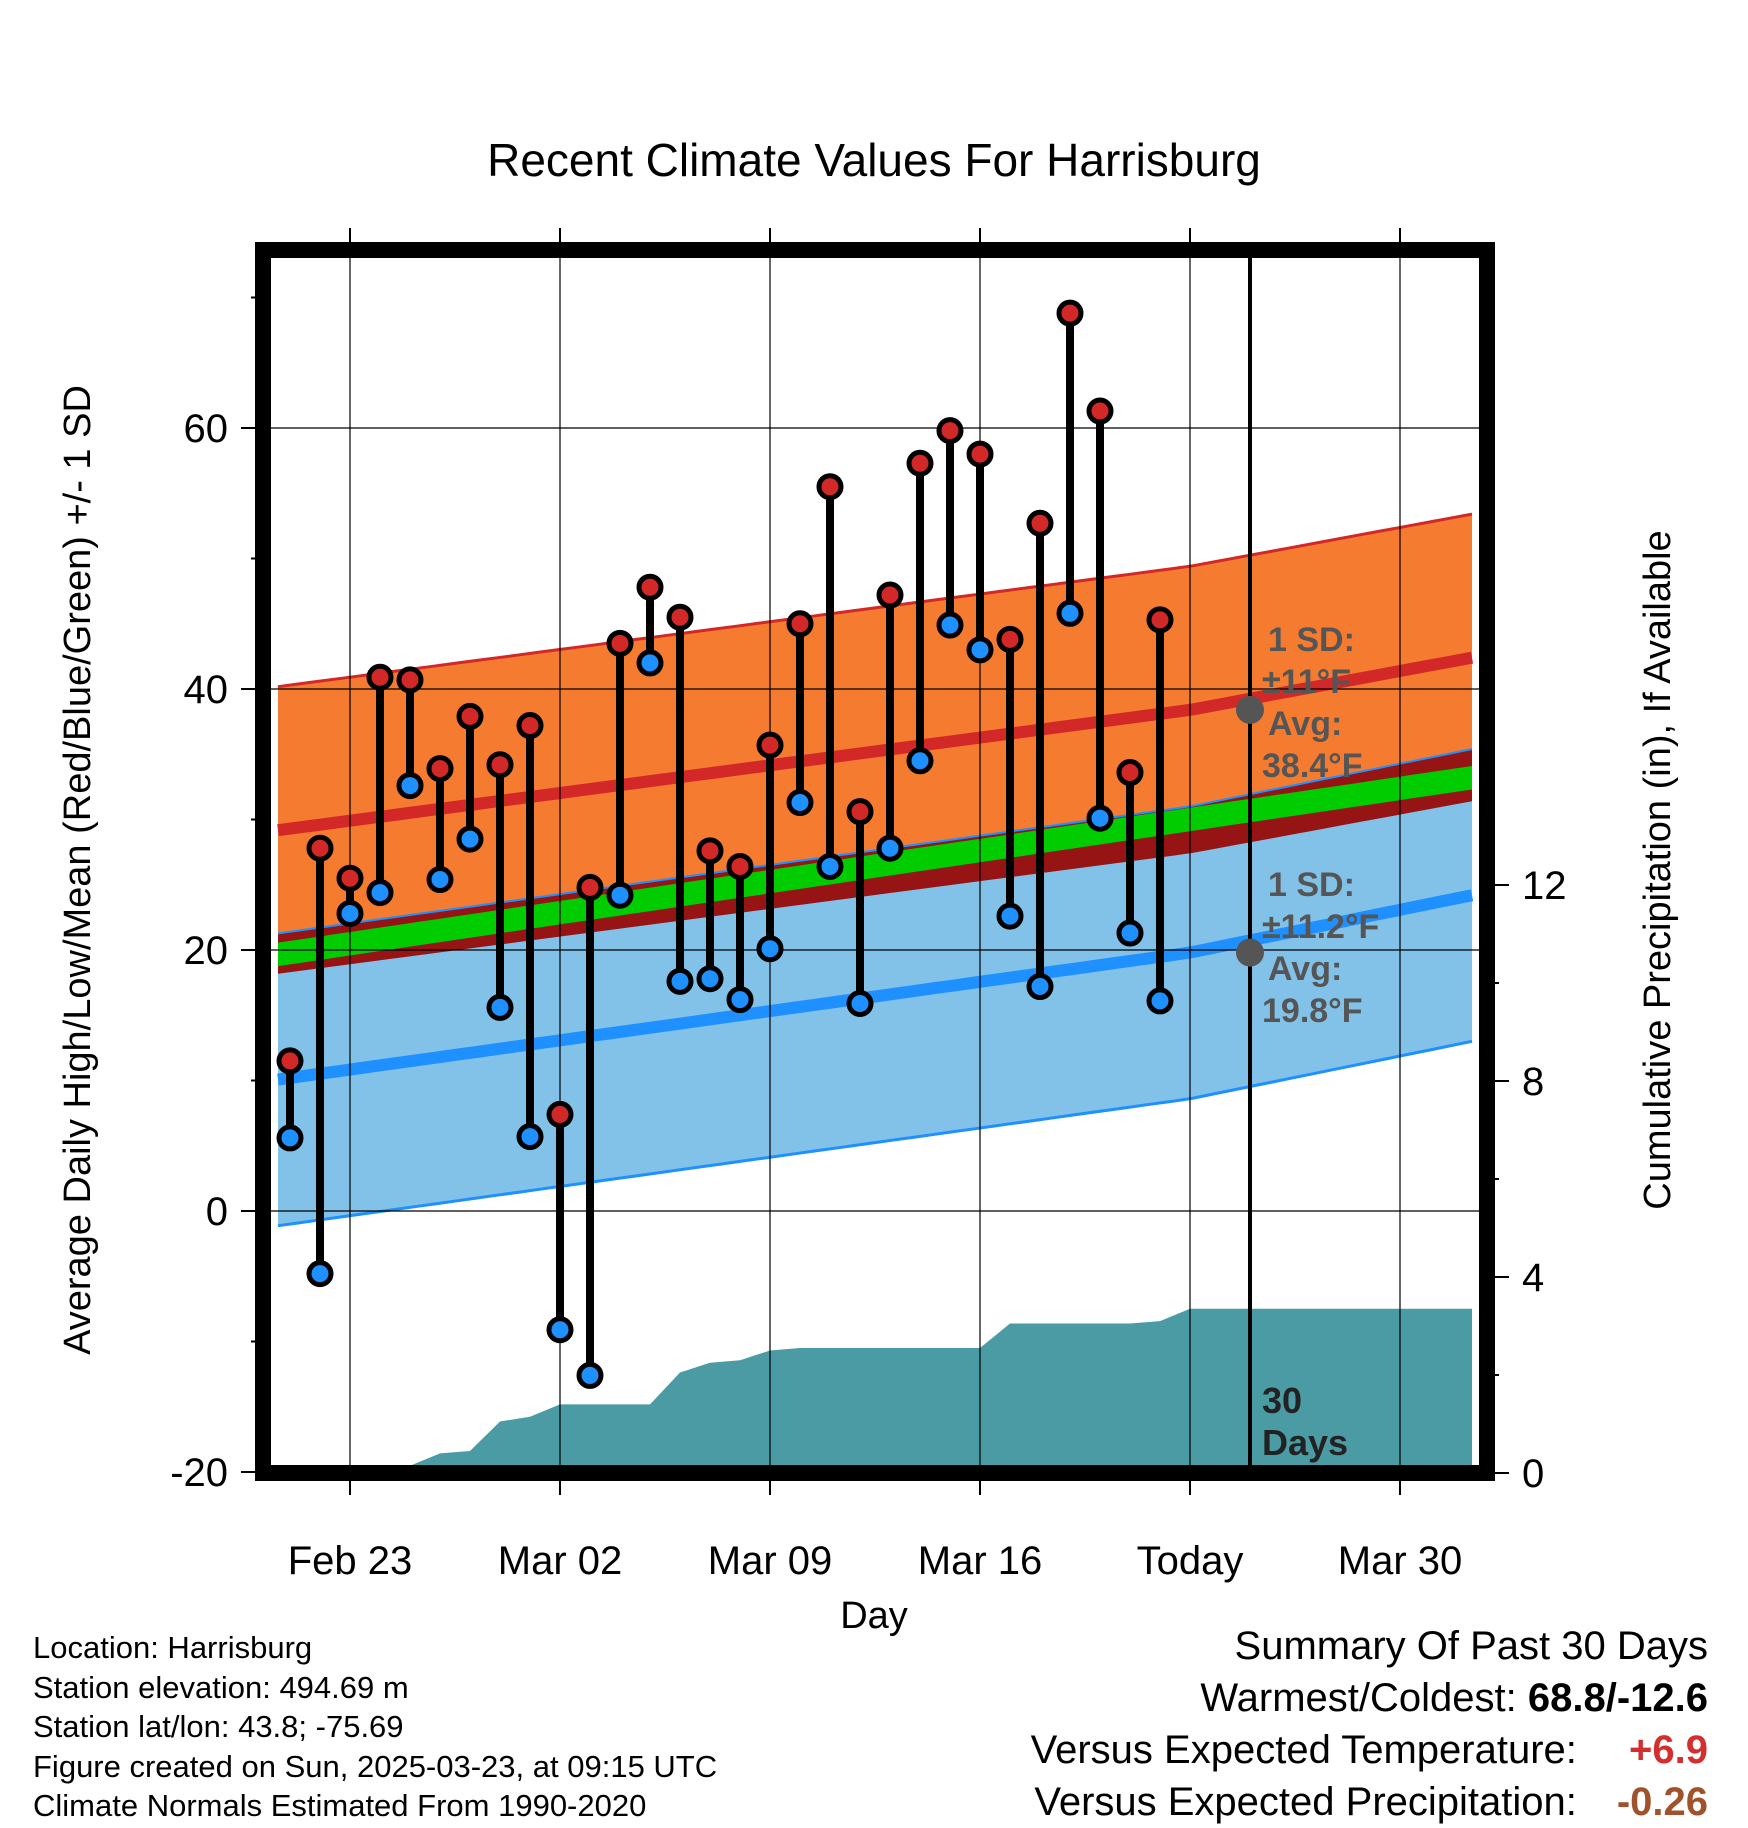 This screenshot has height=1828, width=1748. Describe the element at coordinates (350, 1561) in the screenshot. I see `x-tick-label: Feb 23` at that location.